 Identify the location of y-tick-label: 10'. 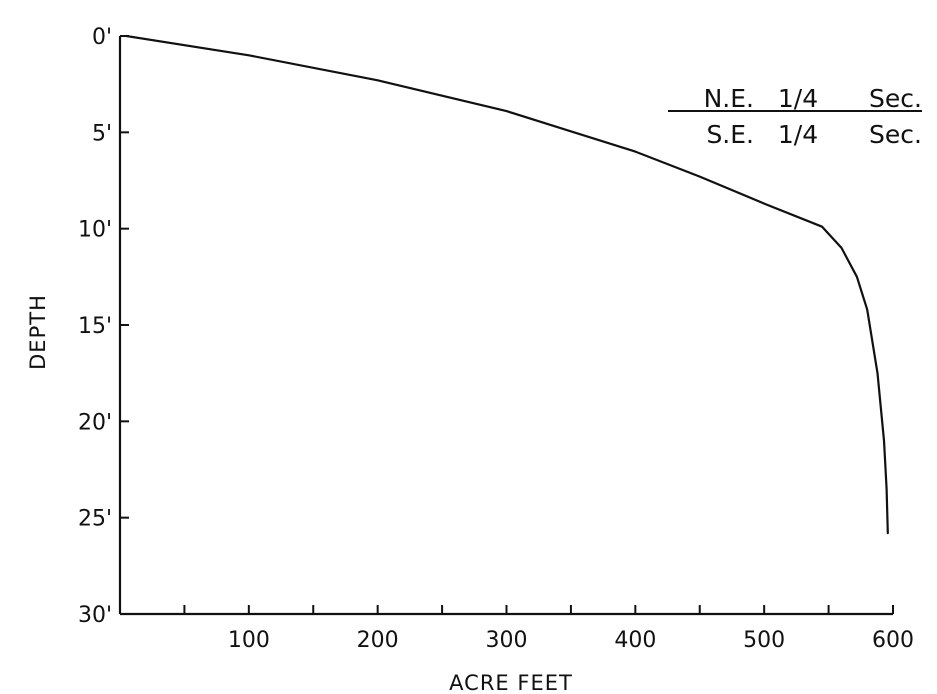
(95, 230).